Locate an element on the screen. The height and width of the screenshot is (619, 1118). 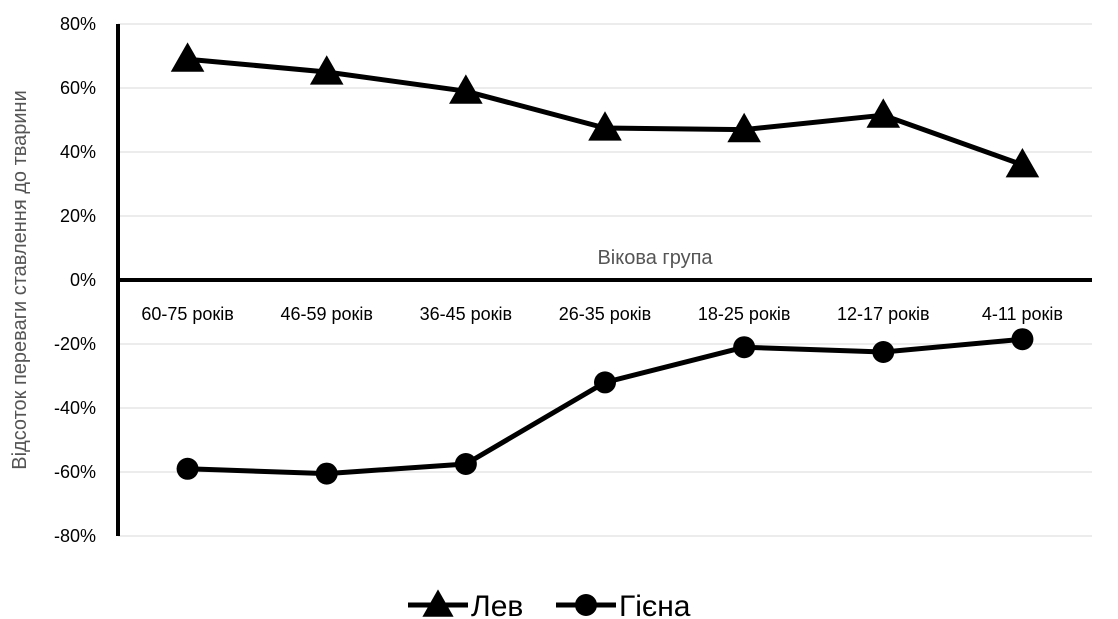
legend-marker-circle is located at coordinates (586, 605).